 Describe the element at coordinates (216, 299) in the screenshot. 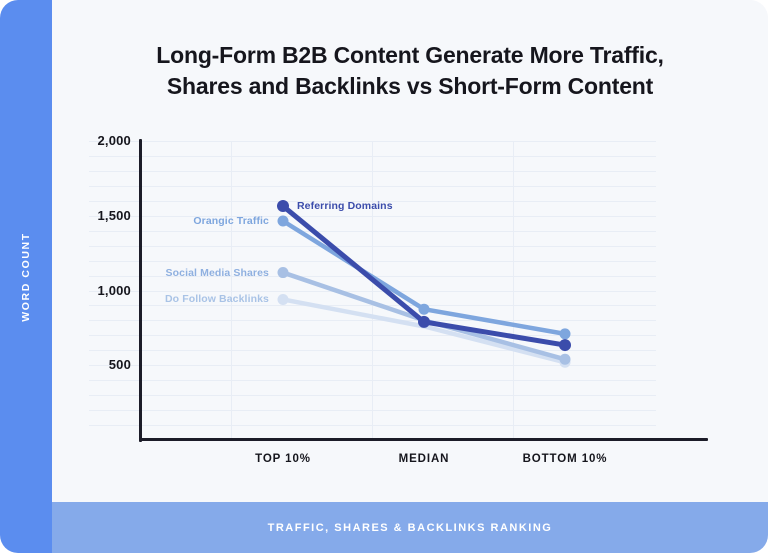

I see `series-label-do-follow-backlinks: Do Follow Backlinks` at that location.